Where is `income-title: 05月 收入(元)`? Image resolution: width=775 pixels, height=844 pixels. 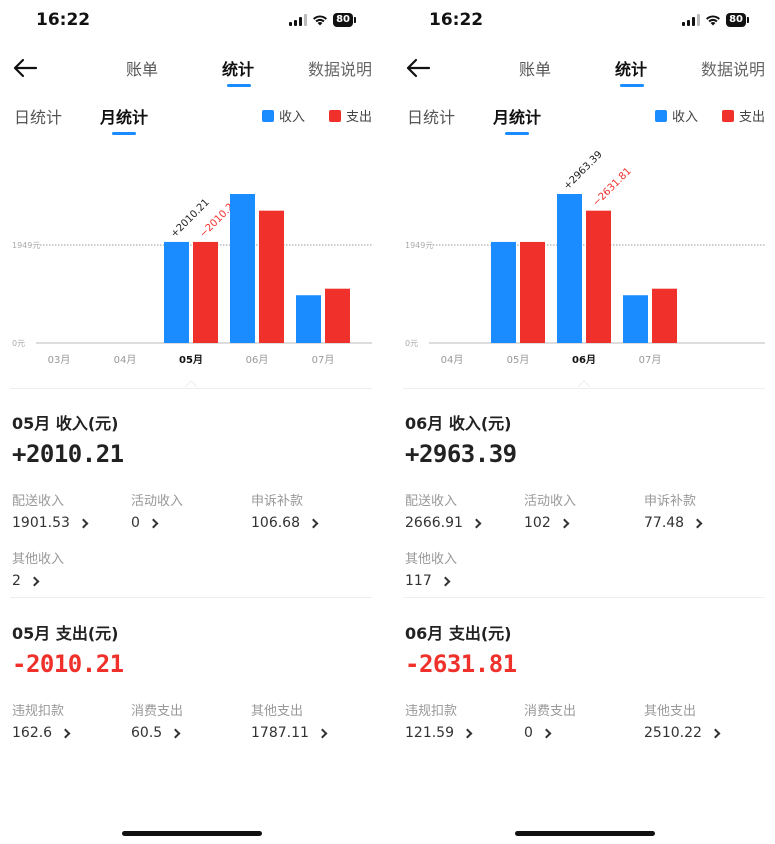 income-title: 05月 收入(元) is located at coordinates (65, 423).